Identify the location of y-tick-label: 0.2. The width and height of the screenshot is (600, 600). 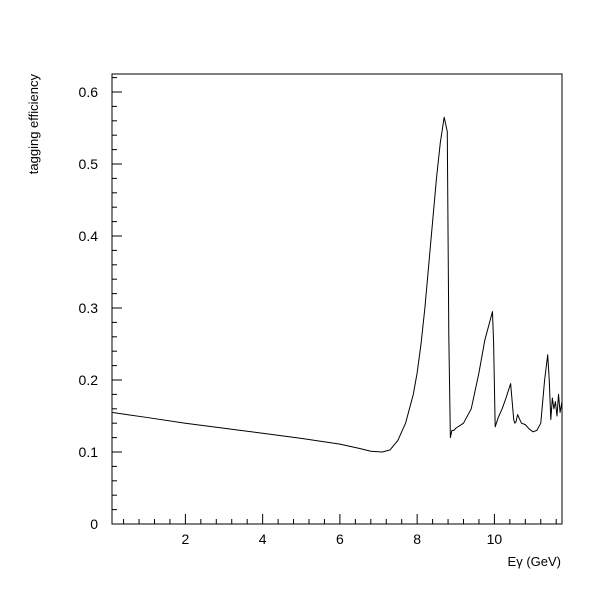
(89, 380).